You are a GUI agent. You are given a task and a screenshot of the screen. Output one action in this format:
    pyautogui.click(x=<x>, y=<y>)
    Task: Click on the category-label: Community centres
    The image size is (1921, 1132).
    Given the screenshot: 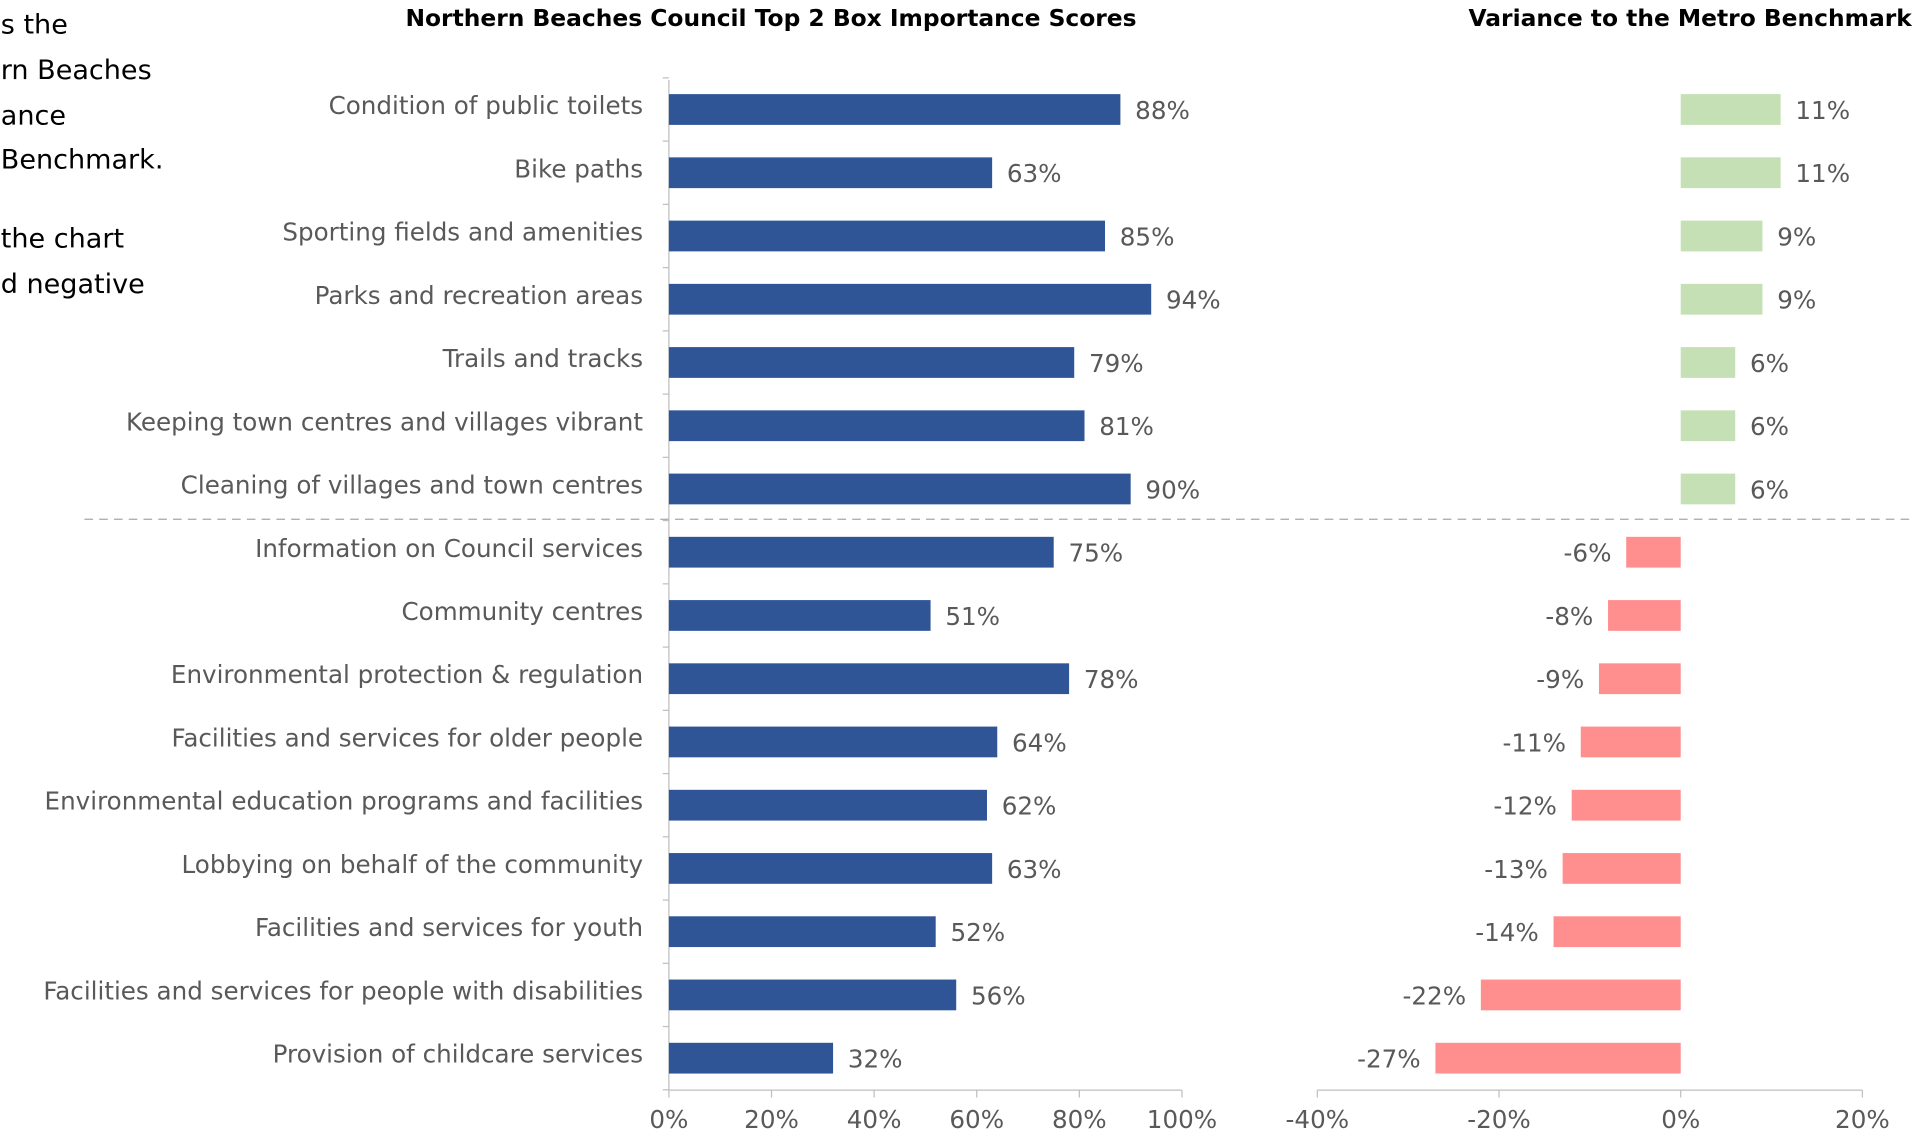 What is the action you would take?
    pyautogui.click(x=522, y=611)
    